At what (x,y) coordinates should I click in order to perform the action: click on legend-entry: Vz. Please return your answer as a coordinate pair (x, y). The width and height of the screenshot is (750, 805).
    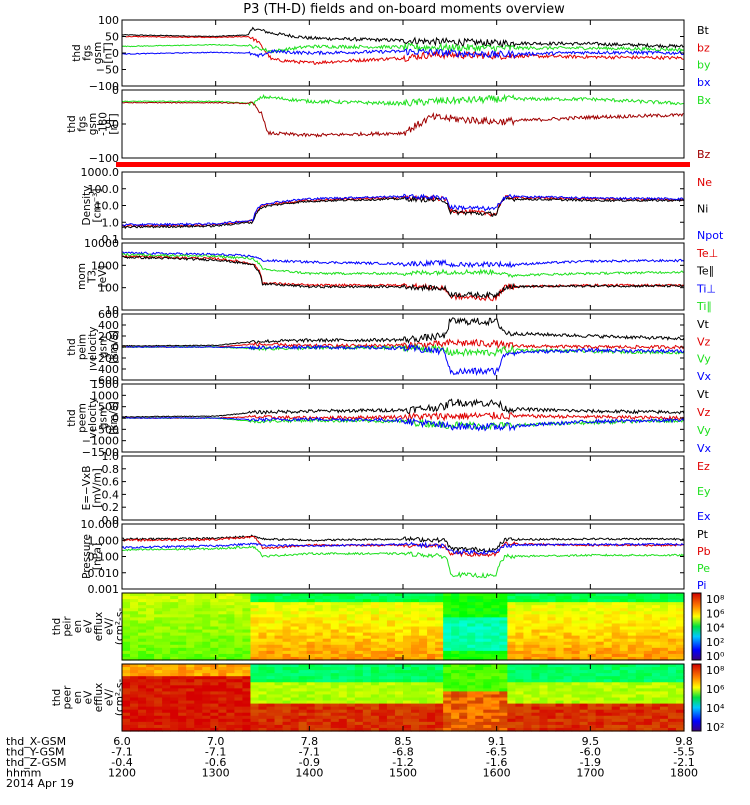
    Looking at the image, I should click on (704, 341).